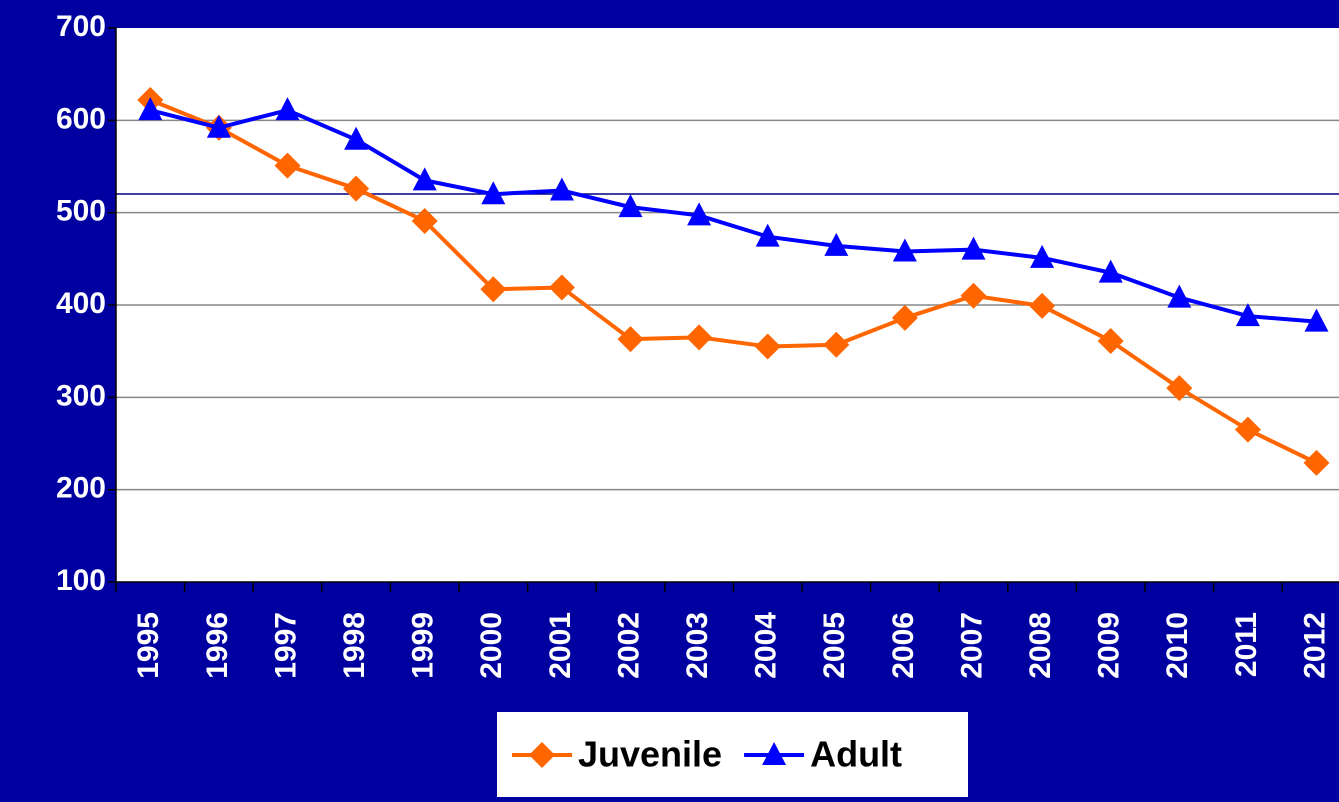  Describe the element at coordinates (903, 645) in the screenshot. I see `x-tick-label: 2006` at that location.